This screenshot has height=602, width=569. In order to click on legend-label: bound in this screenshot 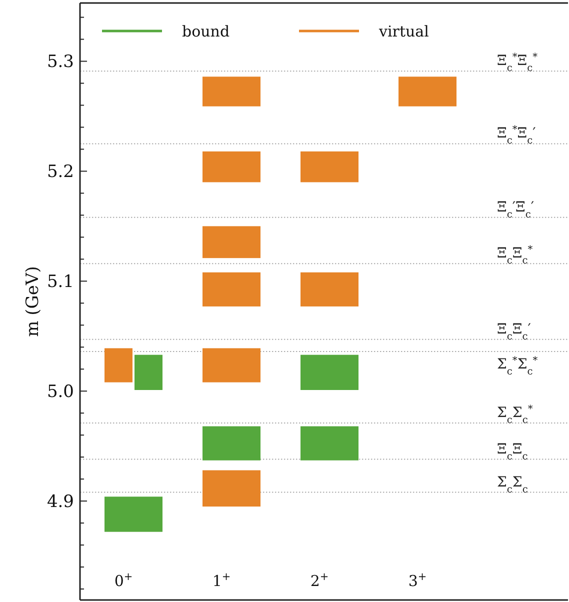, I will do `click(206, 31)`.